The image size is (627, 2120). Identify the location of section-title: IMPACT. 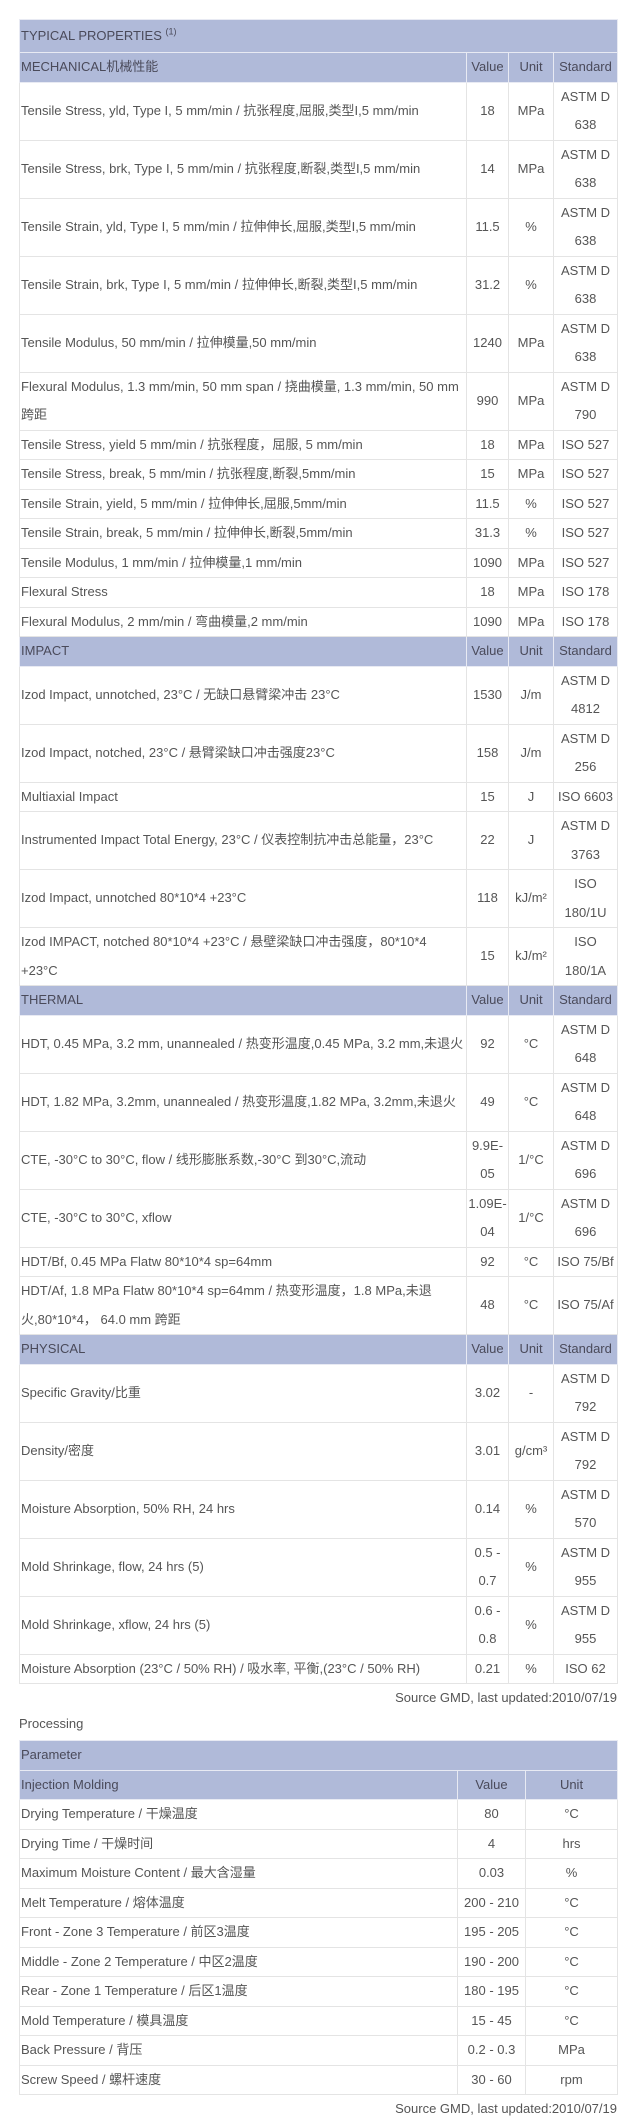
(243, 651).